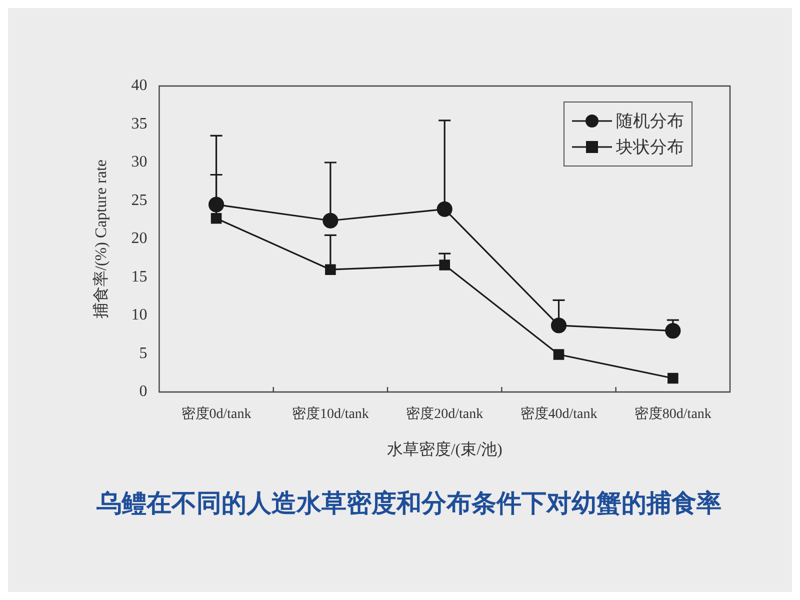  What do you see at coordinates (143, 391) in the screenshot?
I see `y-tick-label: 0` at bounding box center [143, 391].